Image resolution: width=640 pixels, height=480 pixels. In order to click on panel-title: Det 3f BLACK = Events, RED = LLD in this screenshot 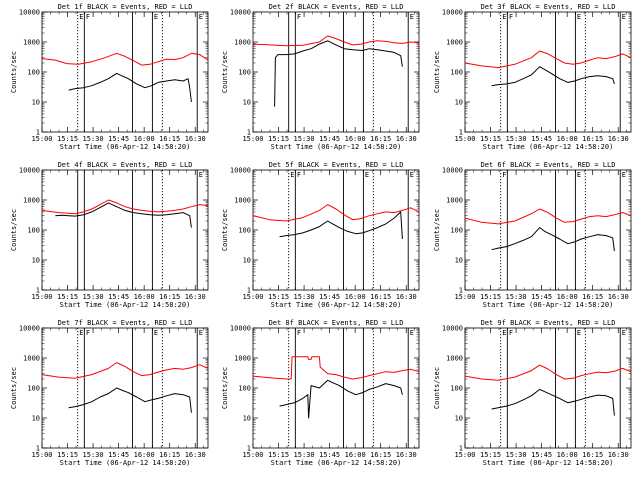, I will do `click(548, 7)`.